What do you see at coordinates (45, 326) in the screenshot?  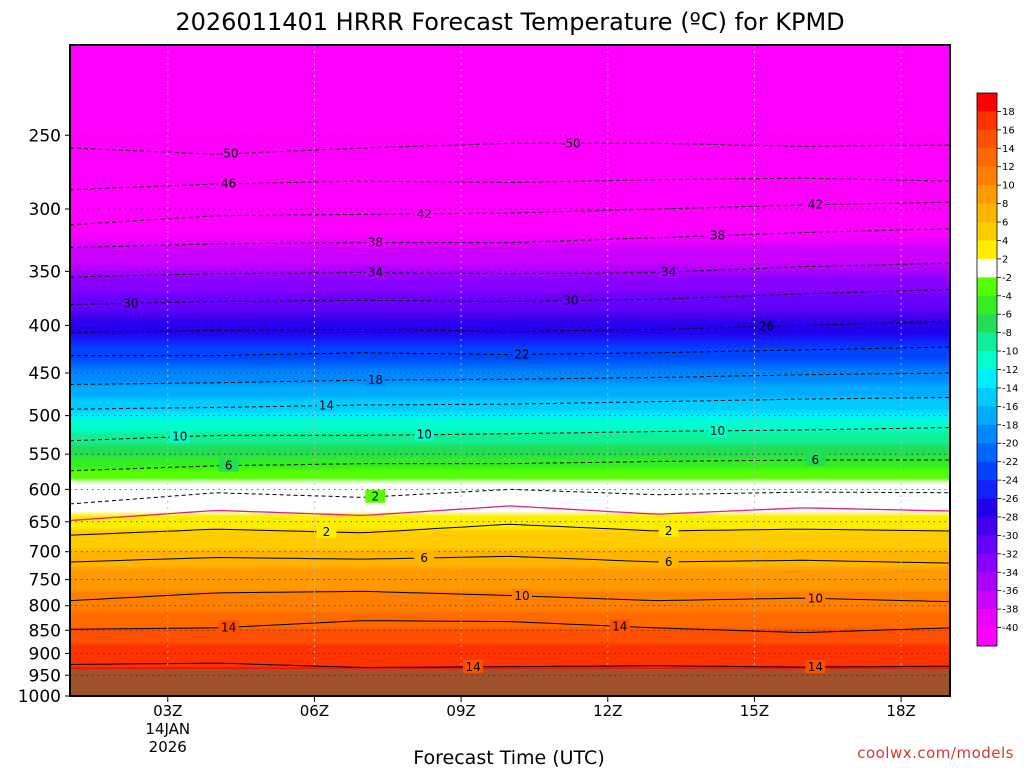 I see `pressure-tick-label: 400` at bounding box center [45, 326].